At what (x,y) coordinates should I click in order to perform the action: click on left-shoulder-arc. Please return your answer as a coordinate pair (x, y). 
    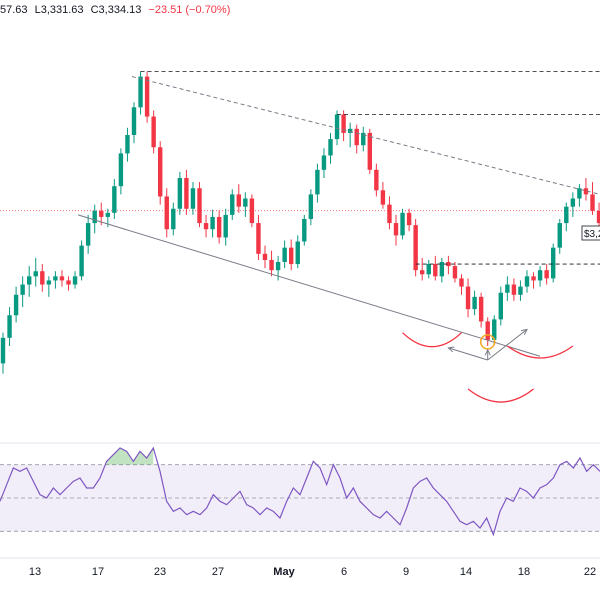
    Looking at the image, I should click on (432, 340).